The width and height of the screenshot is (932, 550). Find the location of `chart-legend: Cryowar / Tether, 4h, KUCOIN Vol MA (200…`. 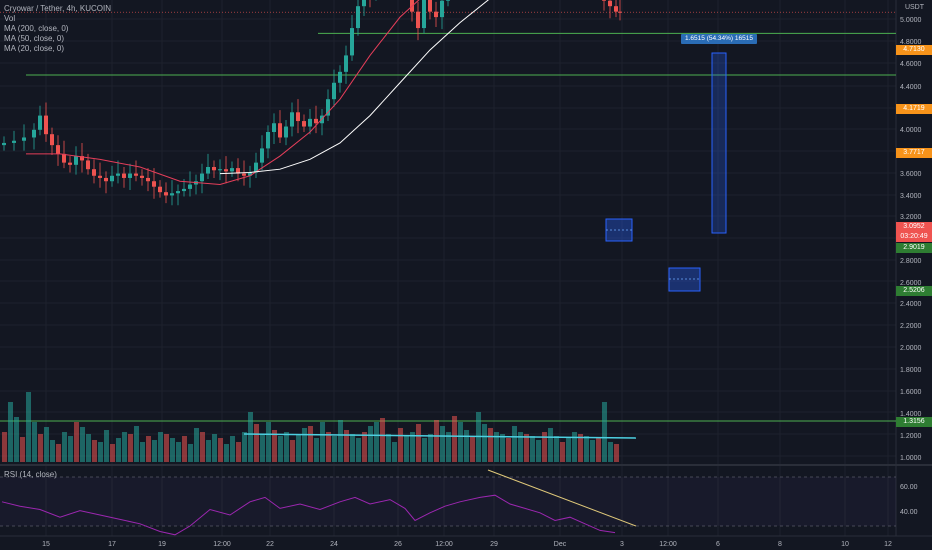

chart-legend: Cryowar / Tether, 4h, KUCOIN Vol MA (200… is located at coordinates (57, 29).